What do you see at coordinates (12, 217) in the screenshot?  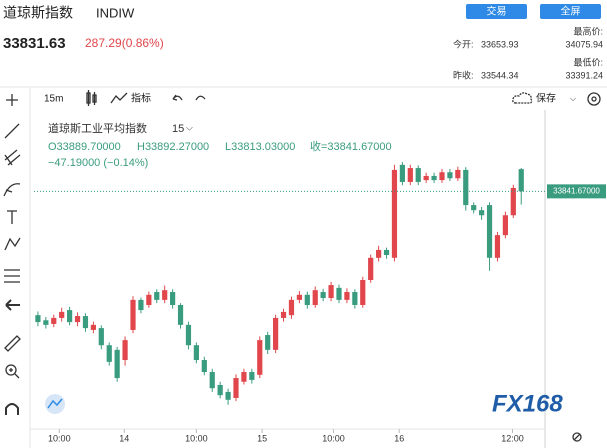 I see `text-tool` at bounding box center [12, 217].